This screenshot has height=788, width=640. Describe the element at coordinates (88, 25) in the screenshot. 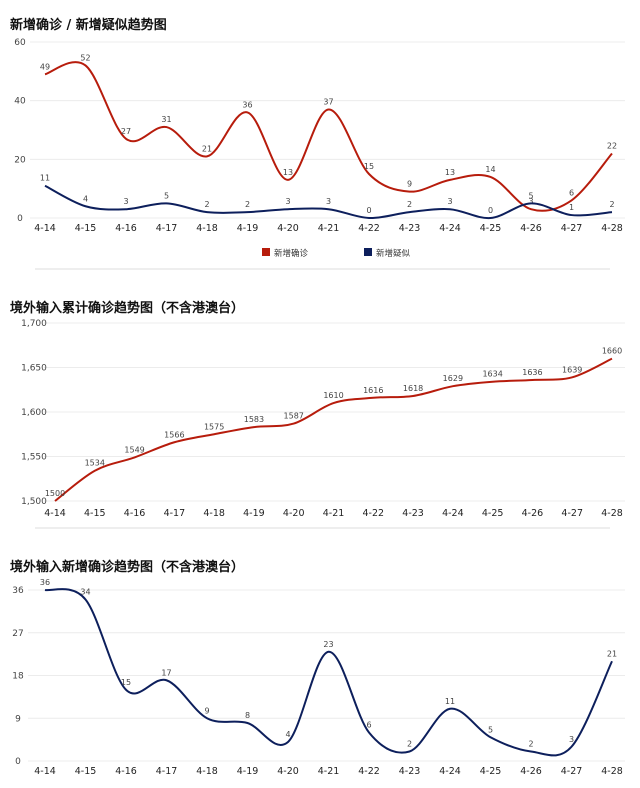

I see `chart-title-new-confirmed-suspected: 新增确诊 / 新增疑似趋势图` at that location.